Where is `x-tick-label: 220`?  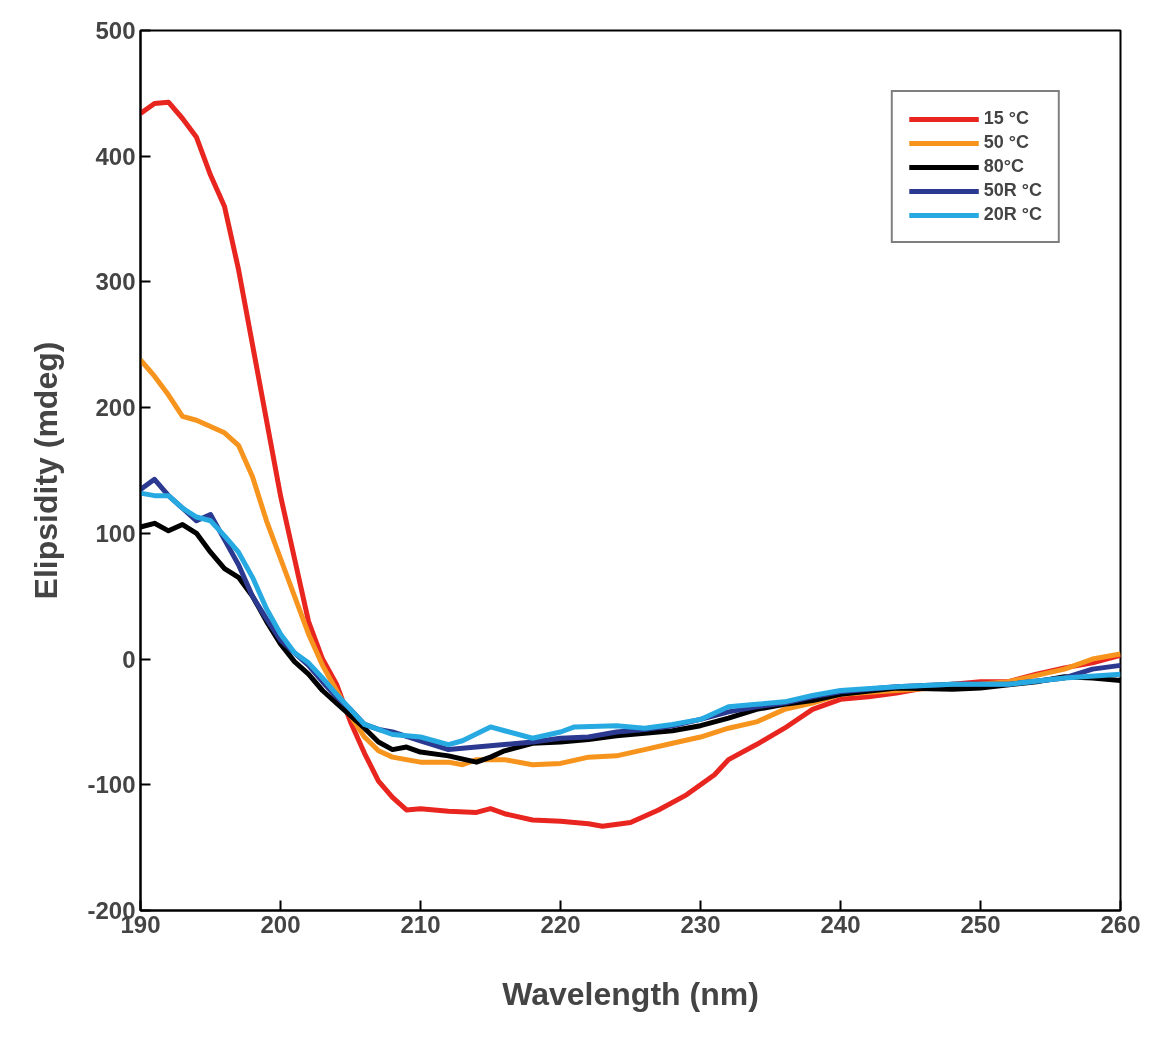 x-tick-label: 220 is located at coordinates (560, 924).